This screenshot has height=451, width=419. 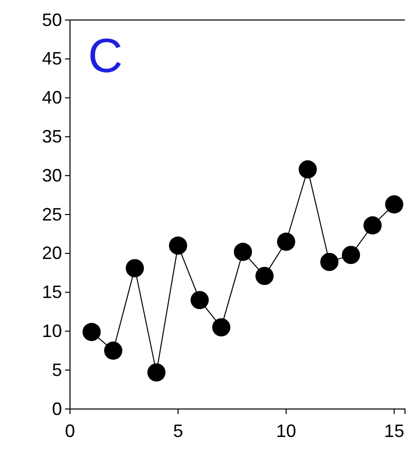 I want to click on x-tick-label: 0, so click(x=70, y=430).